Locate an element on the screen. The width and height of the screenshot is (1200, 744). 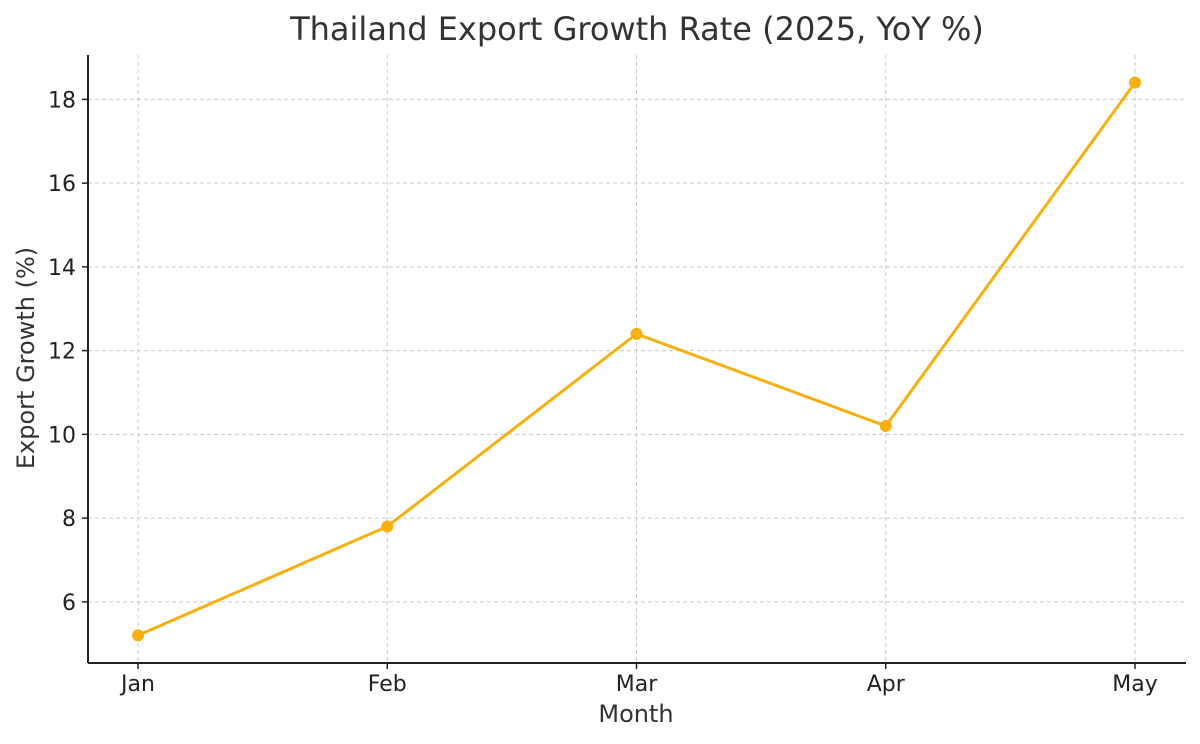
x-ticks: Jan Feb Mar Apr May is located at coordinates (638, 680).